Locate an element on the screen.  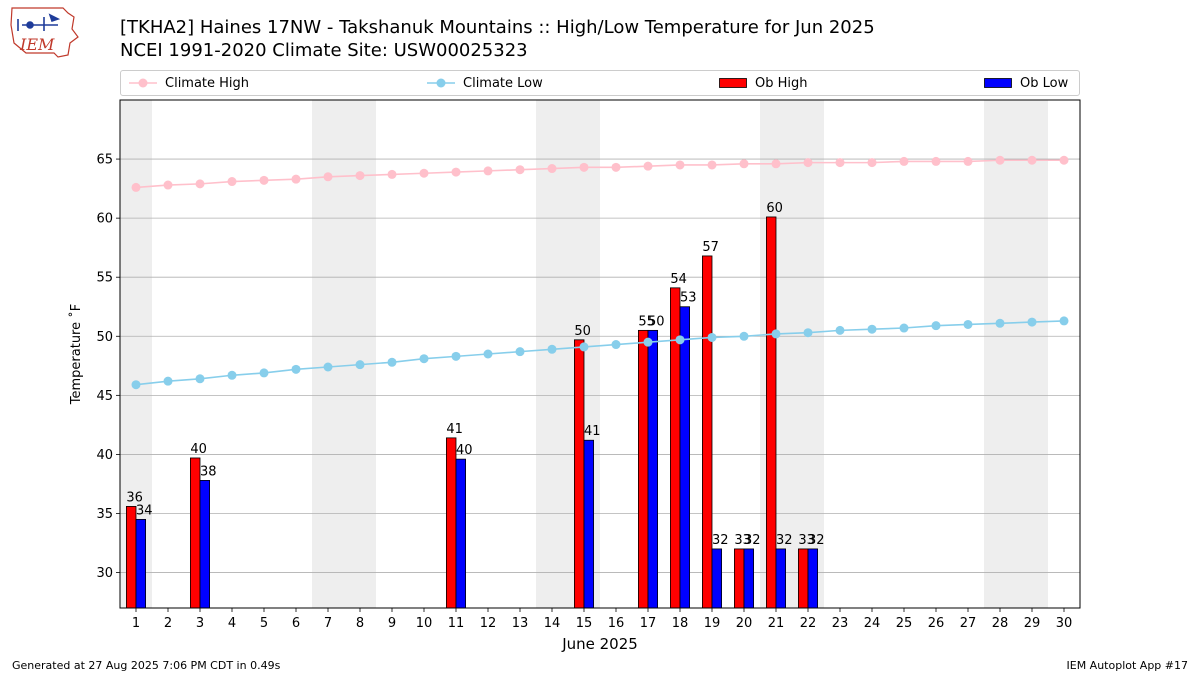
xtick-label-18: 18 is located at coordinates (680, 623).